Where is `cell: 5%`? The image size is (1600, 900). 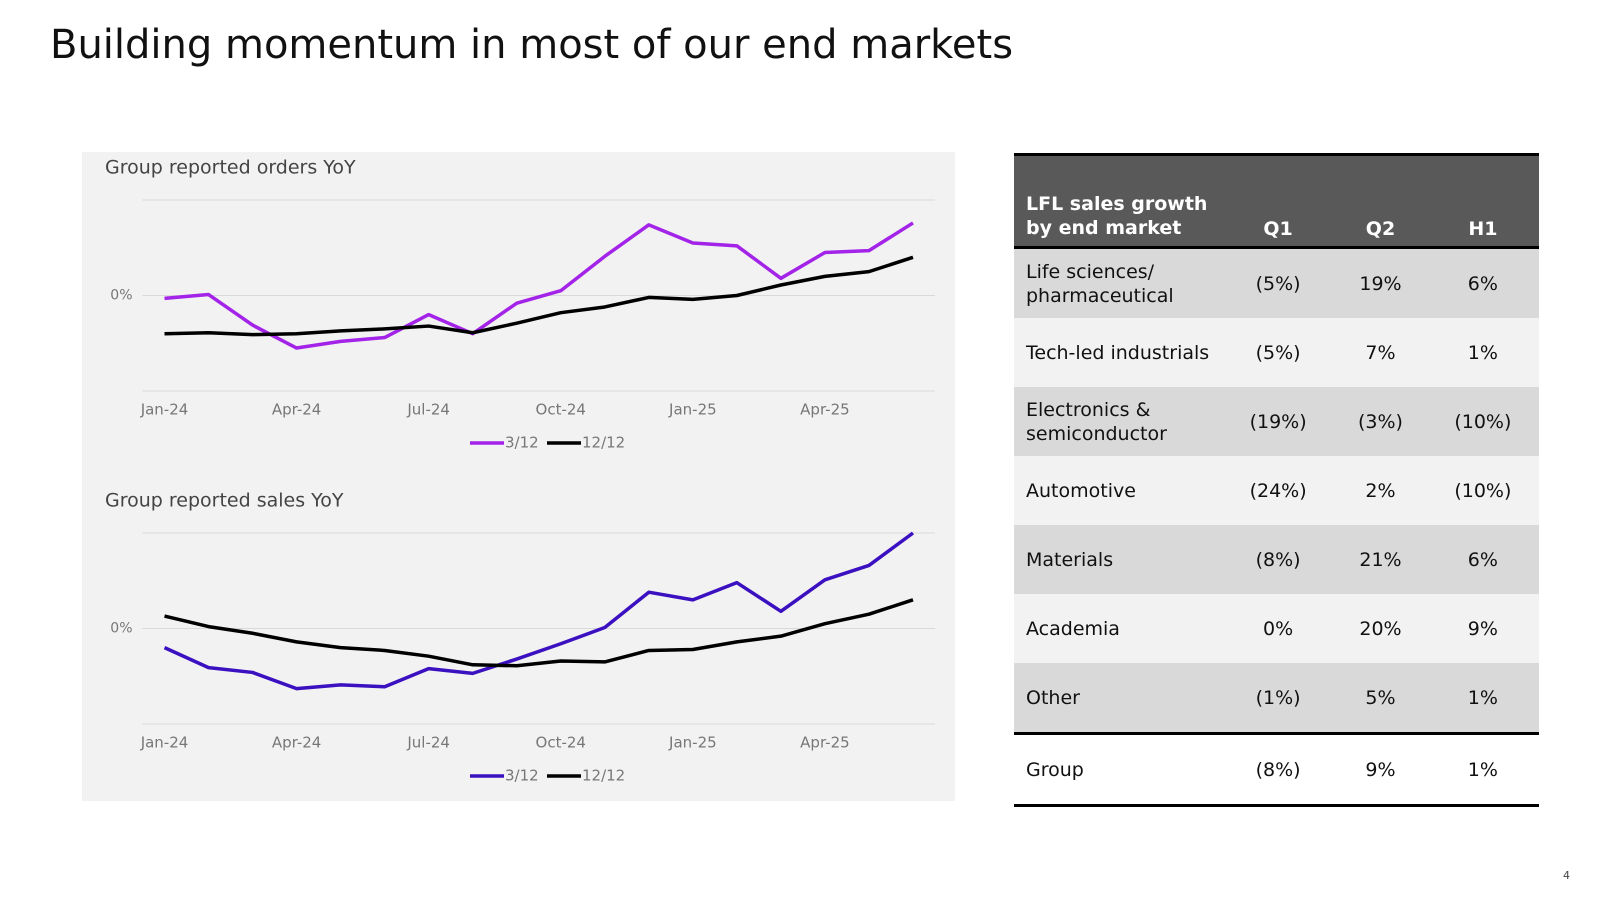
cell: 5% is located at coordinates (1380, 698).